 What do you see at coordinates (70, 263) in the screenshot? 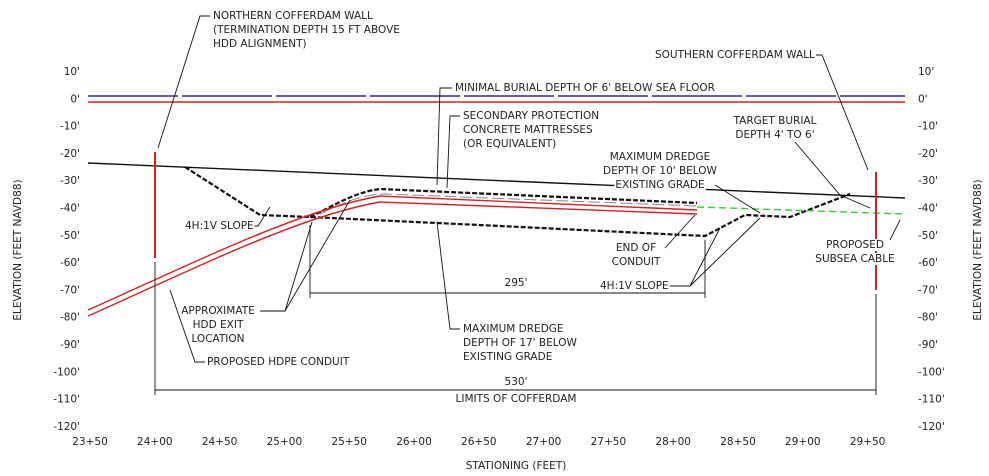
I see `y-tick-label: -60'` at bounding box center [70, 263].